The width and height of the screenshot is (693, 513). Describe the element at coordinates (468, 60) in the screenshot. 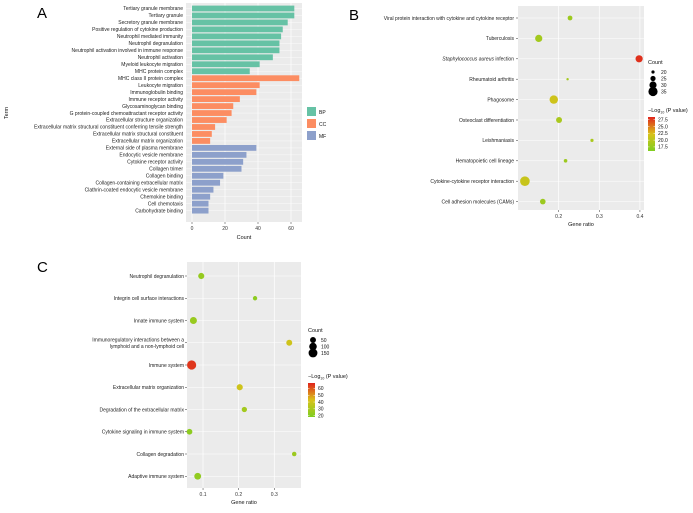

I see `panel-b-term-label-italic: Staphylococcus aureus` at that location.